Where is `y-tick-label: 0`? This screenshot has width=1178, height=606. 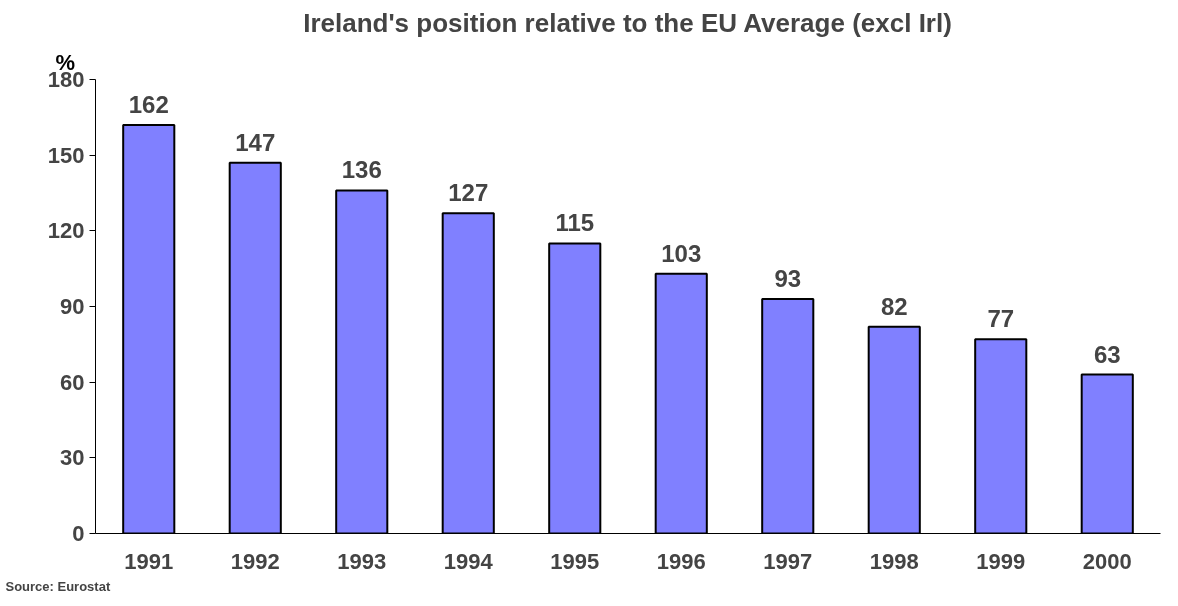
y-tick-label: 0 is located at coordinates (78, 533).